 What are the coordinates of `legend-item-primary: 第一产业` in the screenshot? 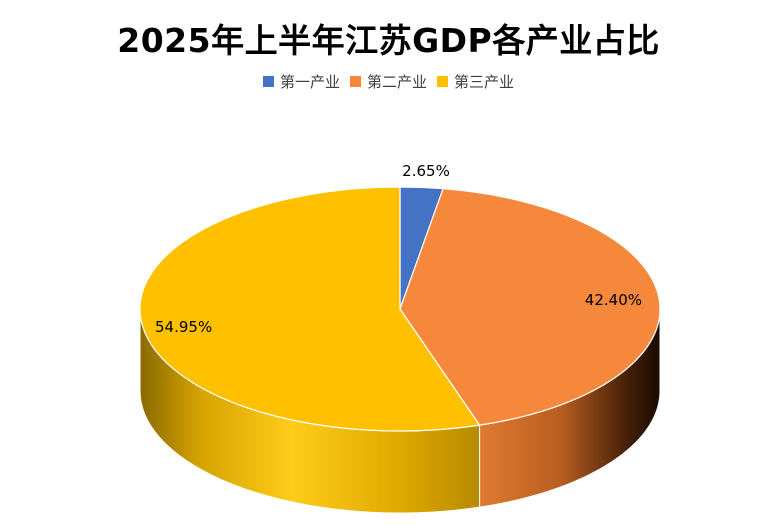 It's located at (301, 81).